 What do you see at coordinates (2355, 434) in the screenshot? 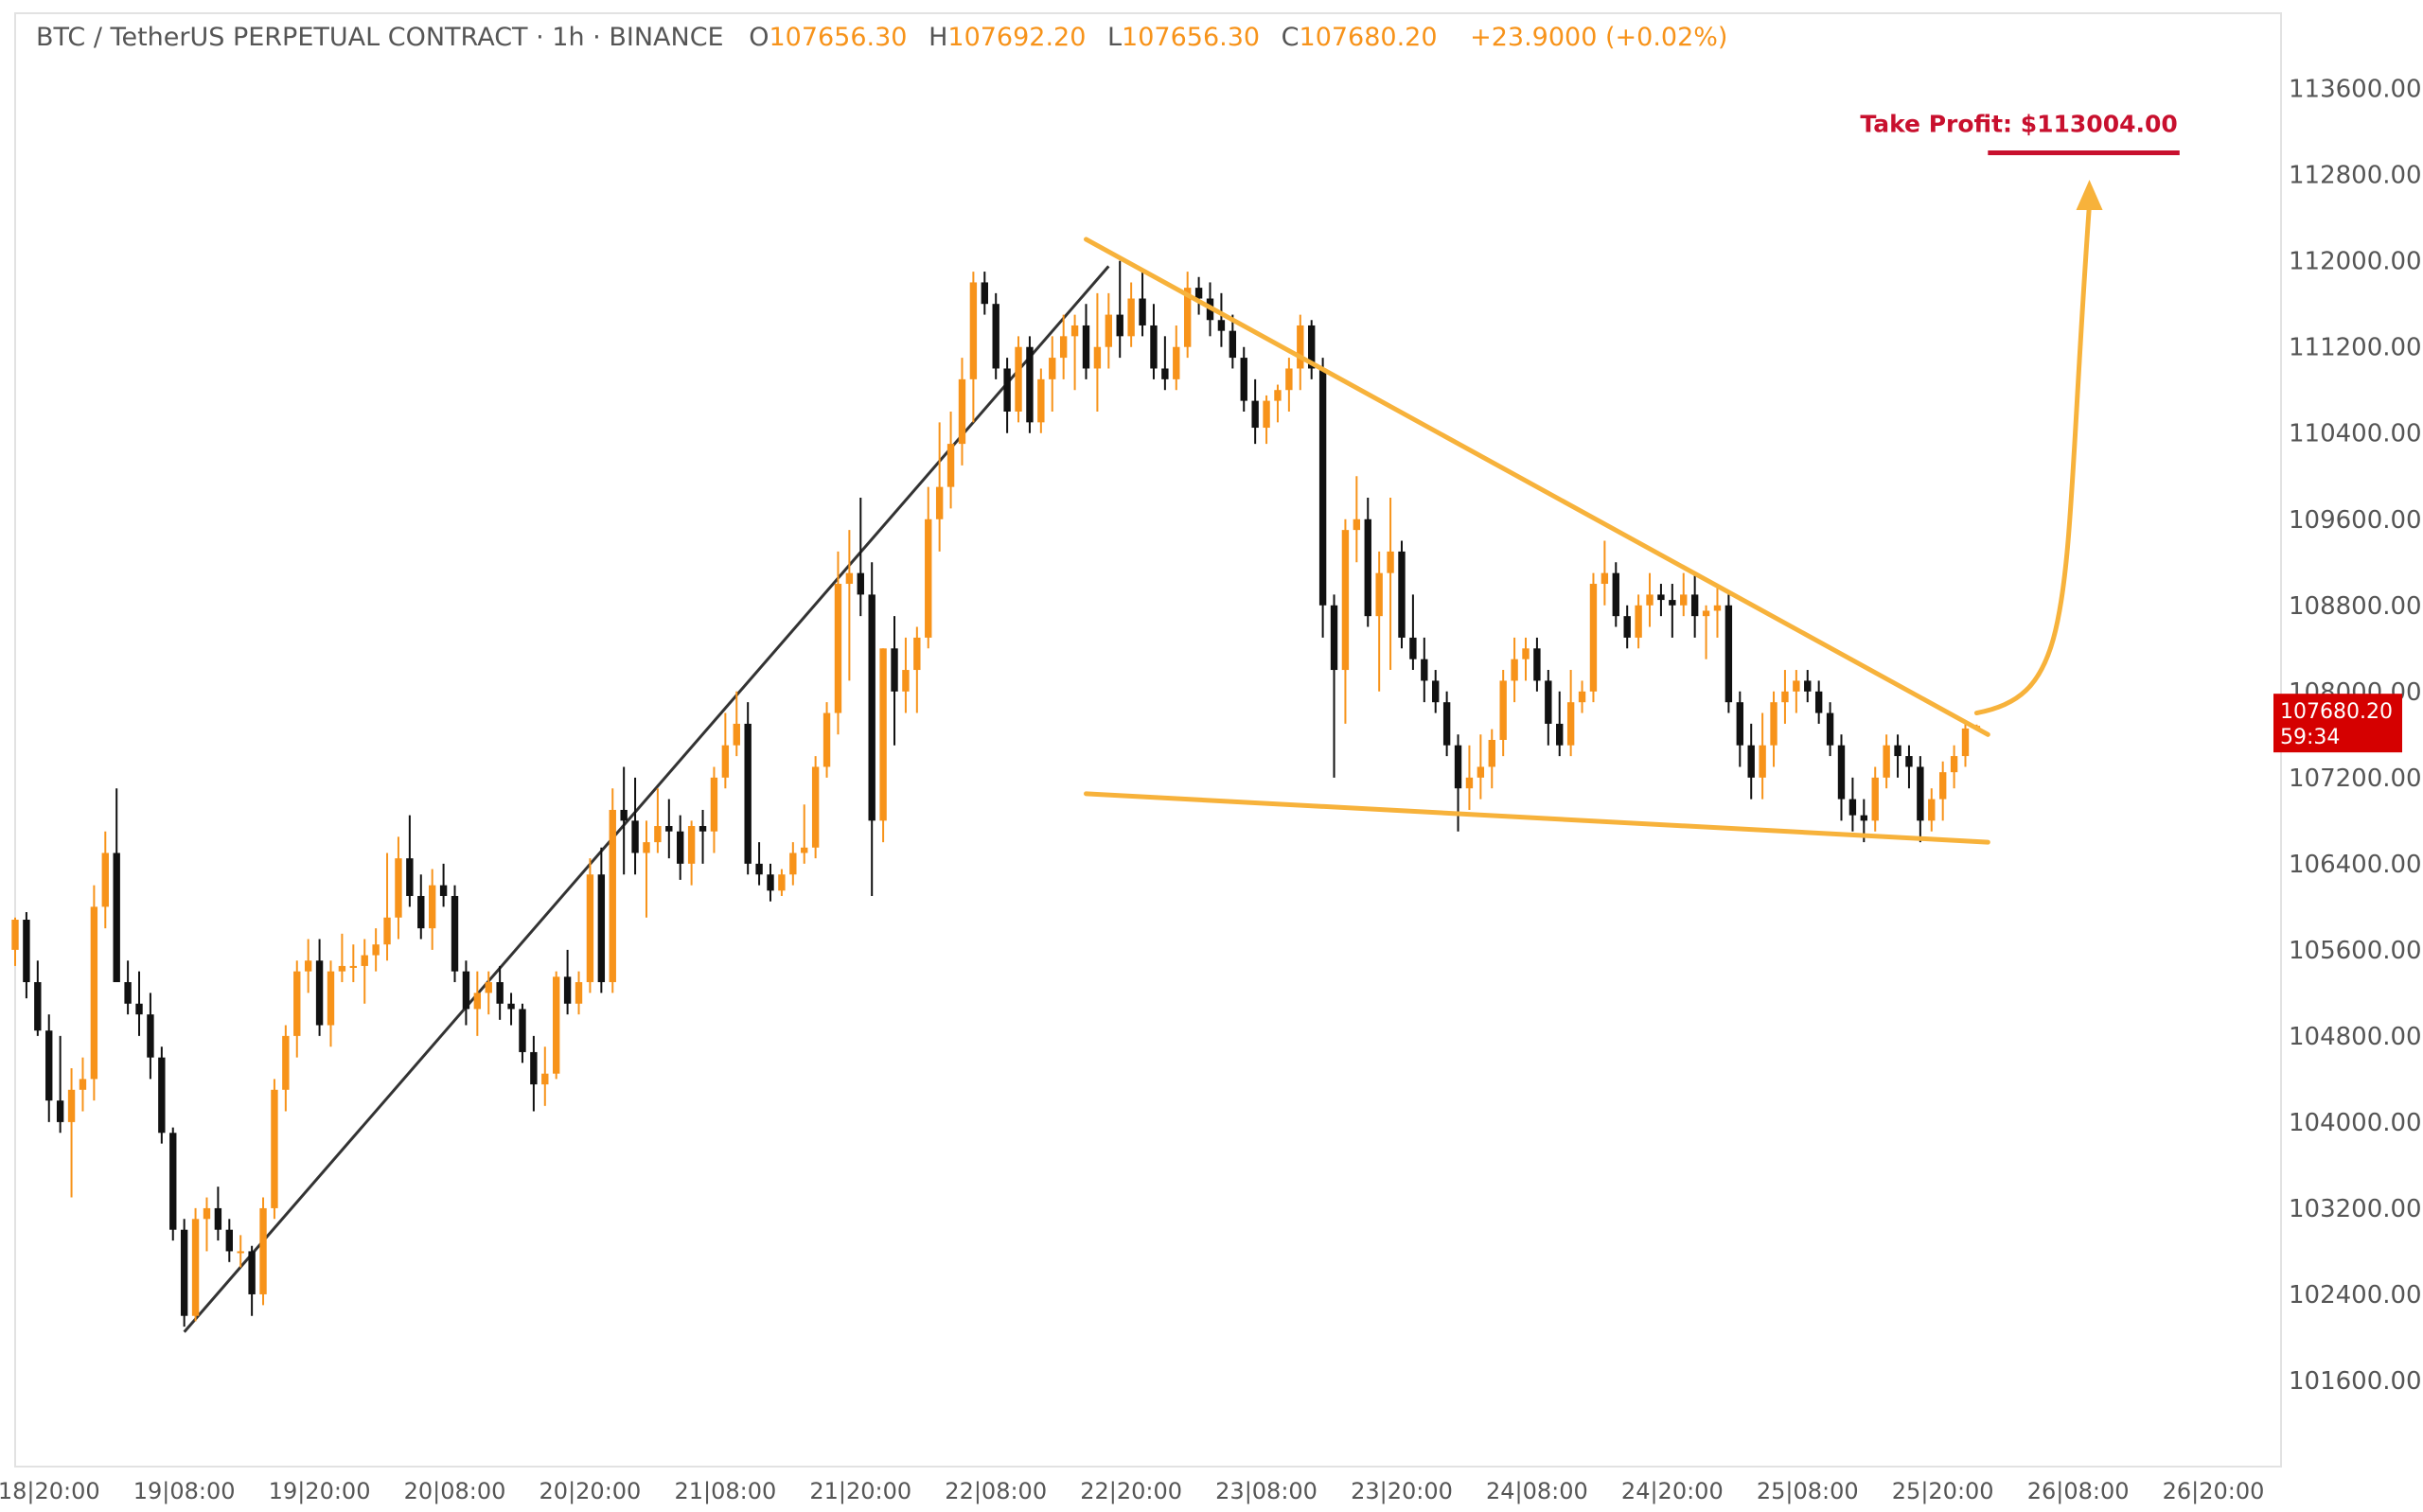
I see `price-axis-label: 110400.00` at bounding box center [2355, 434].